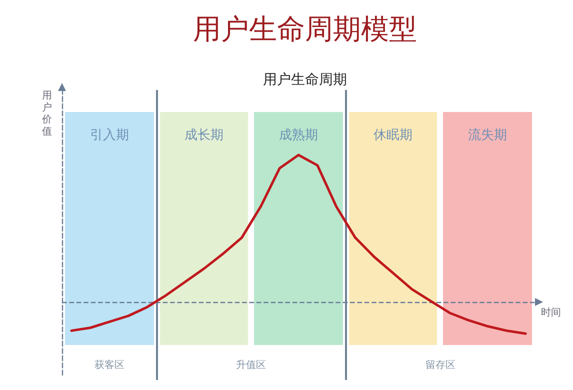  What do you see at coordinates (393, 135) in the screenshot?
I see `text: 休眠期` at bounding box center [393, 135].